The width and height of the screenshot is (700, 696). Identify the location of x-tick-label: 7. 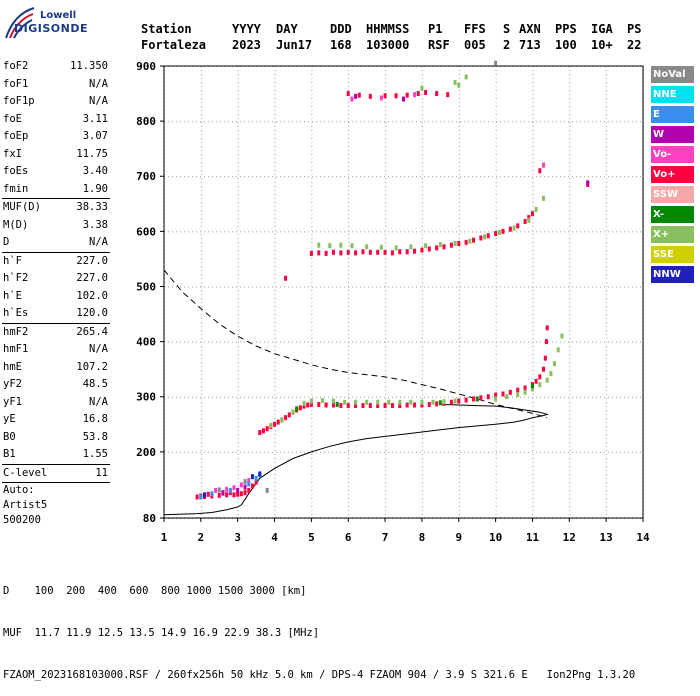
(385, 537).